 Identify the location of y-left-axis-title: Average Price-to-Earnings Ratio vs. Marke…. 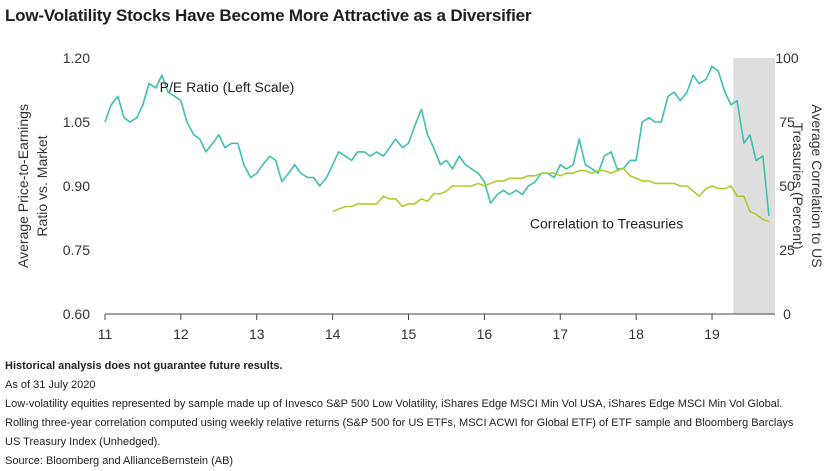
(32, 186).